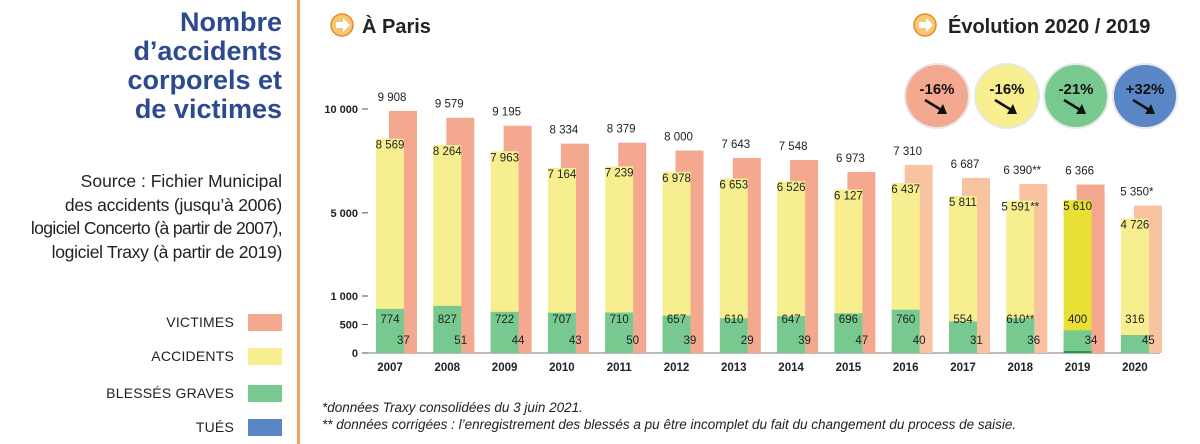  I want to click on label-accidents: 5 811, so click(963, 203).